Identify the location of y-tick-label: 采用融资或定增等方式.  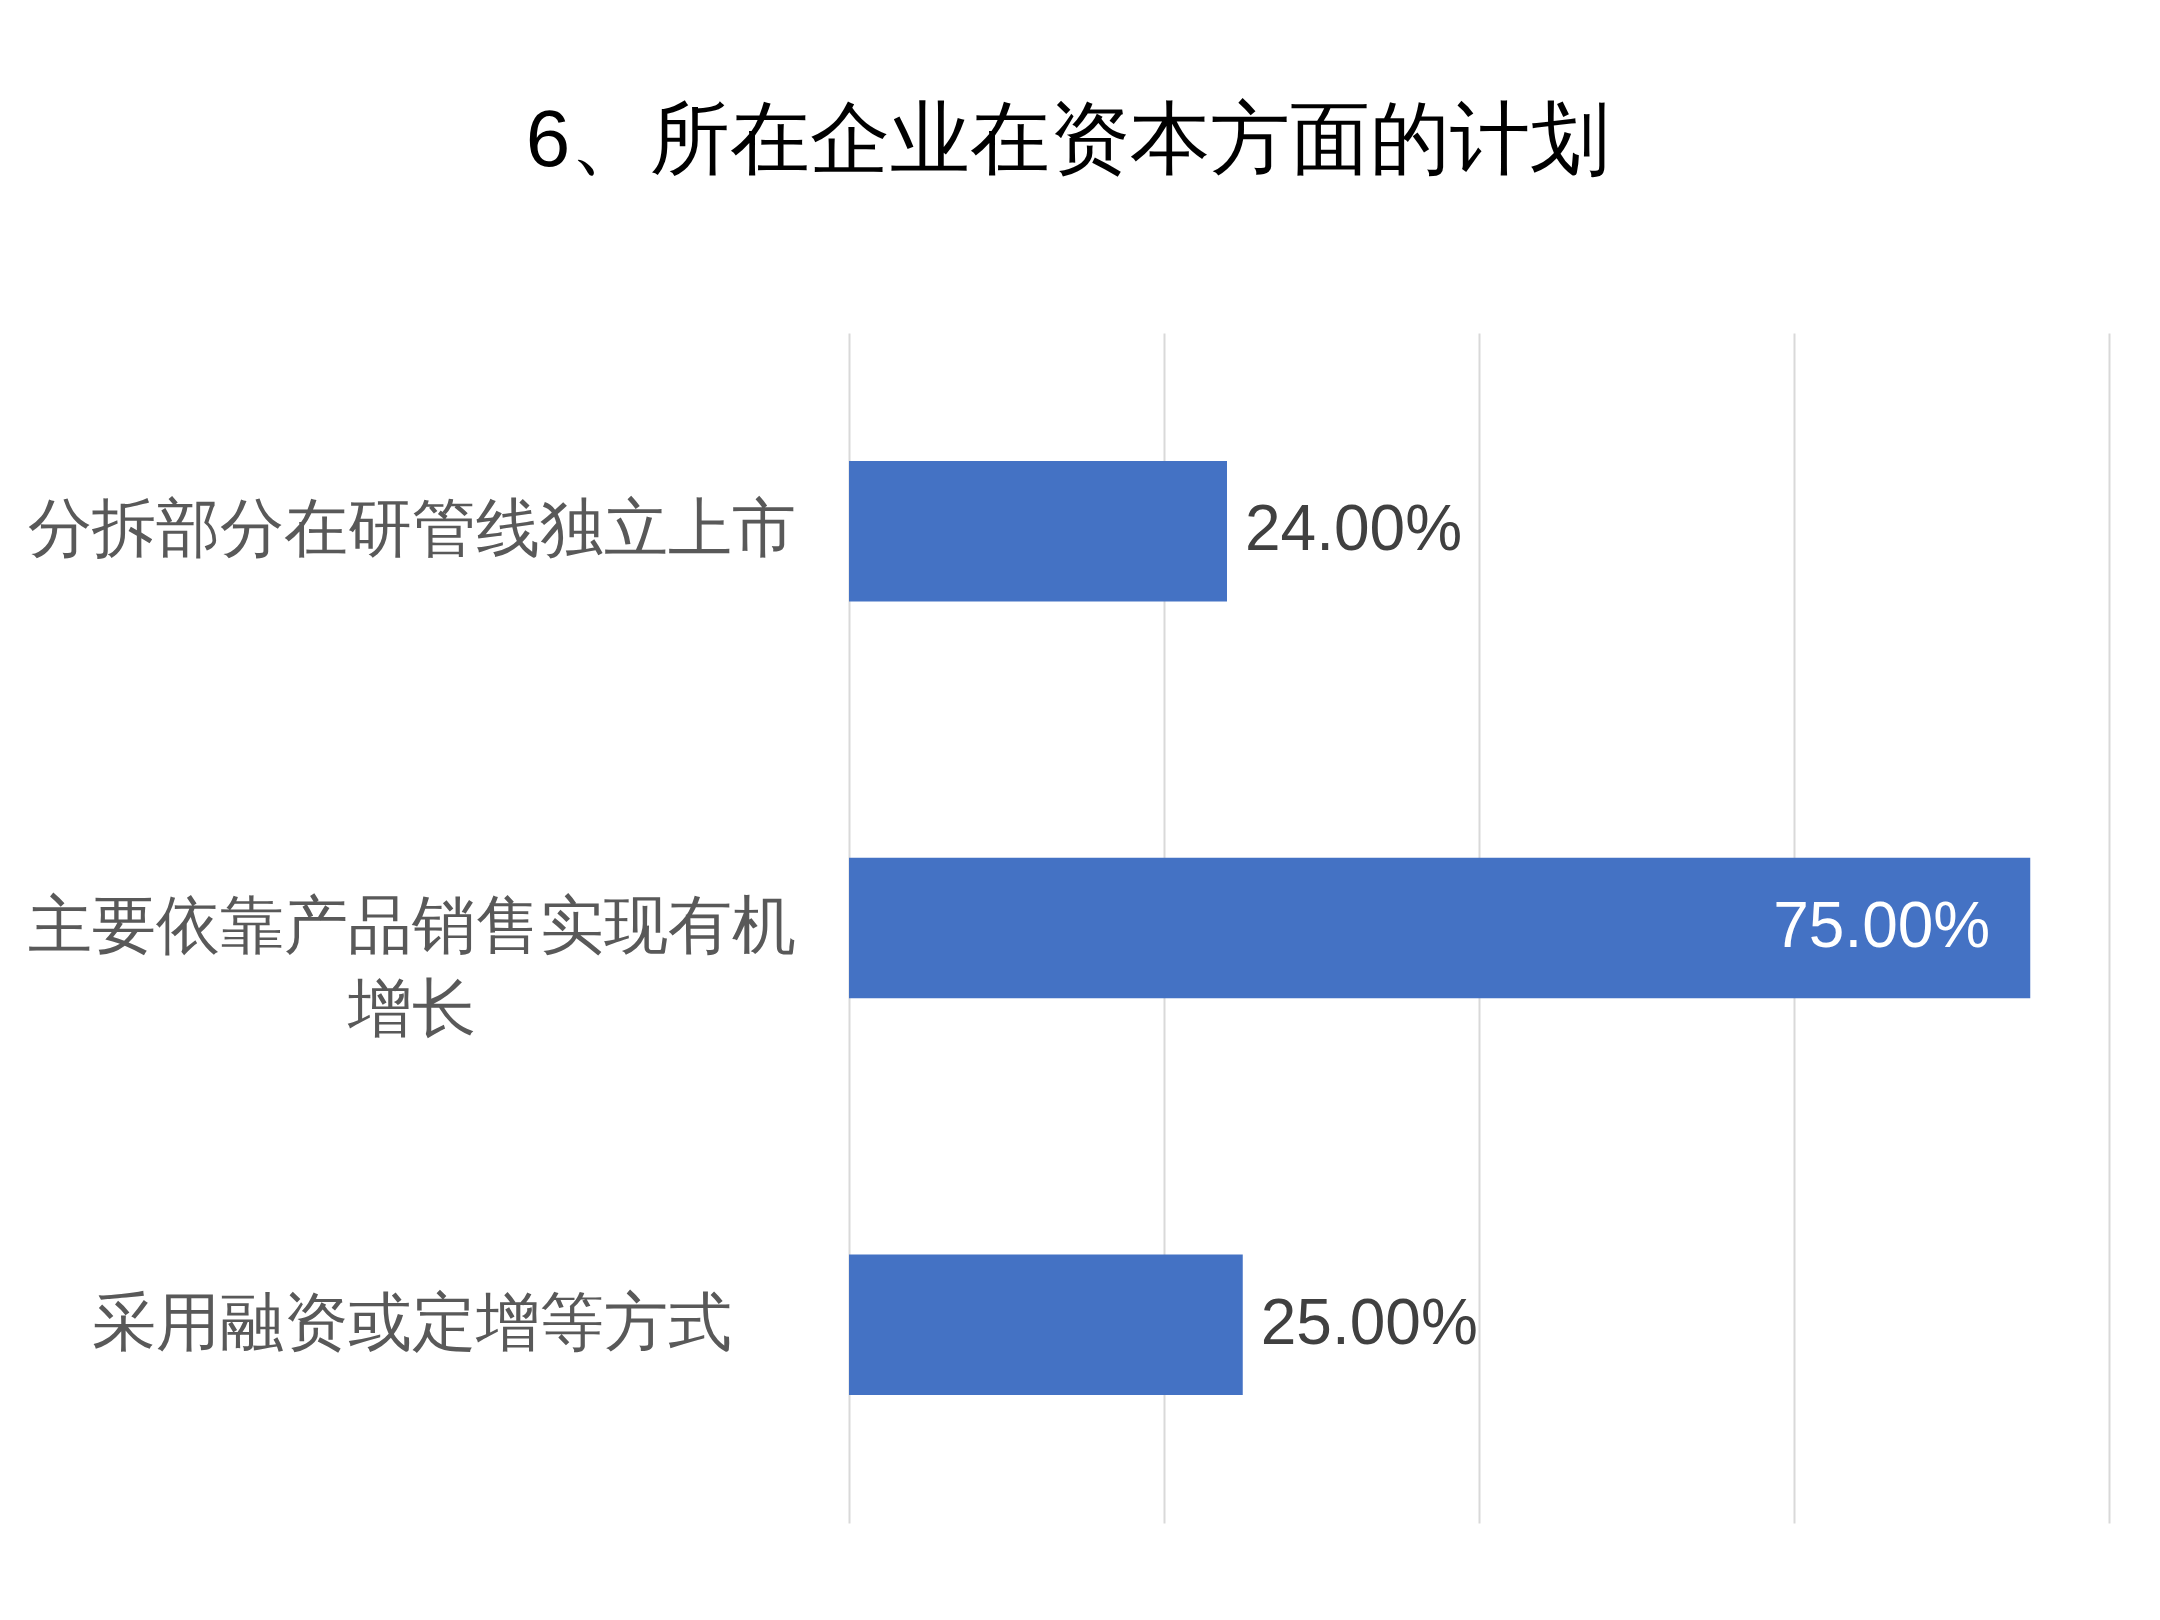
(411, 1321).